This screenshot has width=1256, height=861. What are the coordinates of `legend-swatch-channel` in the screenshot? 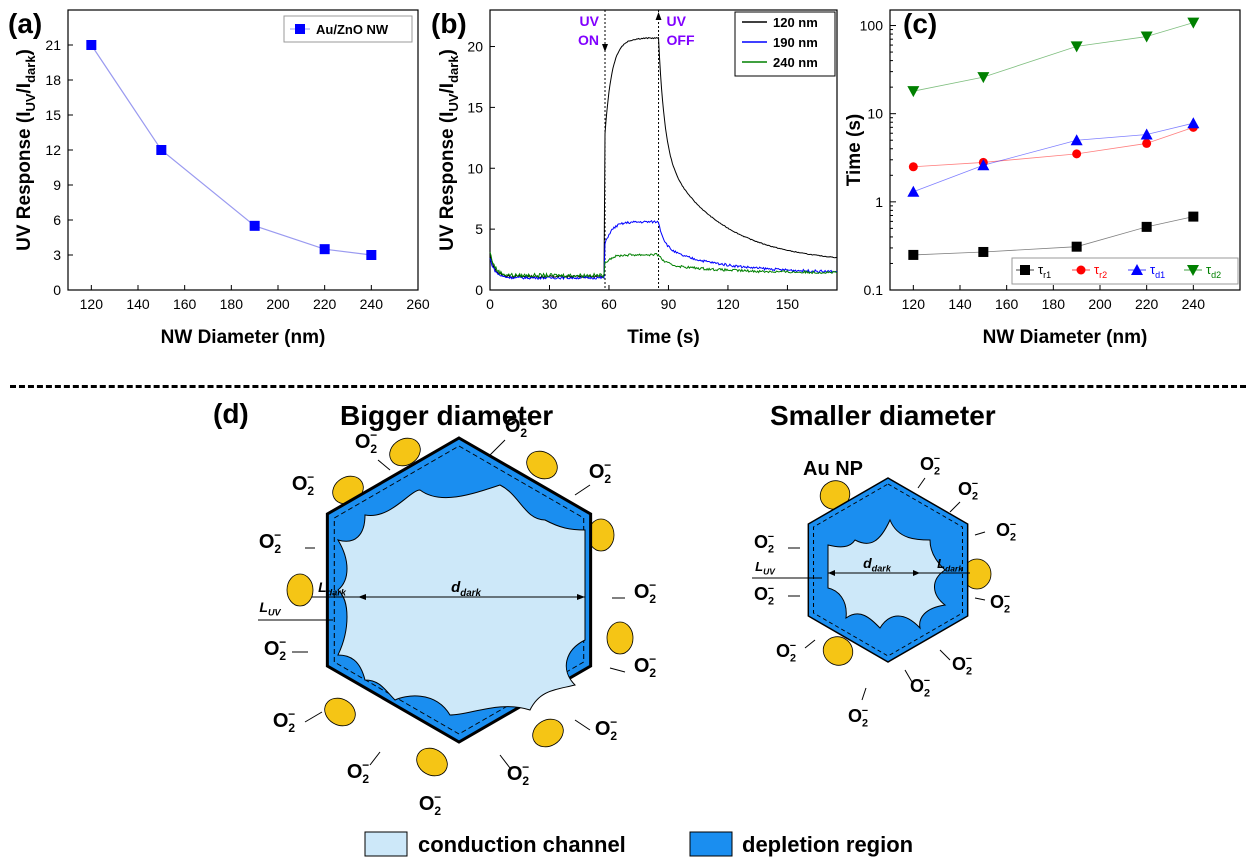 It's located at (386, 844).